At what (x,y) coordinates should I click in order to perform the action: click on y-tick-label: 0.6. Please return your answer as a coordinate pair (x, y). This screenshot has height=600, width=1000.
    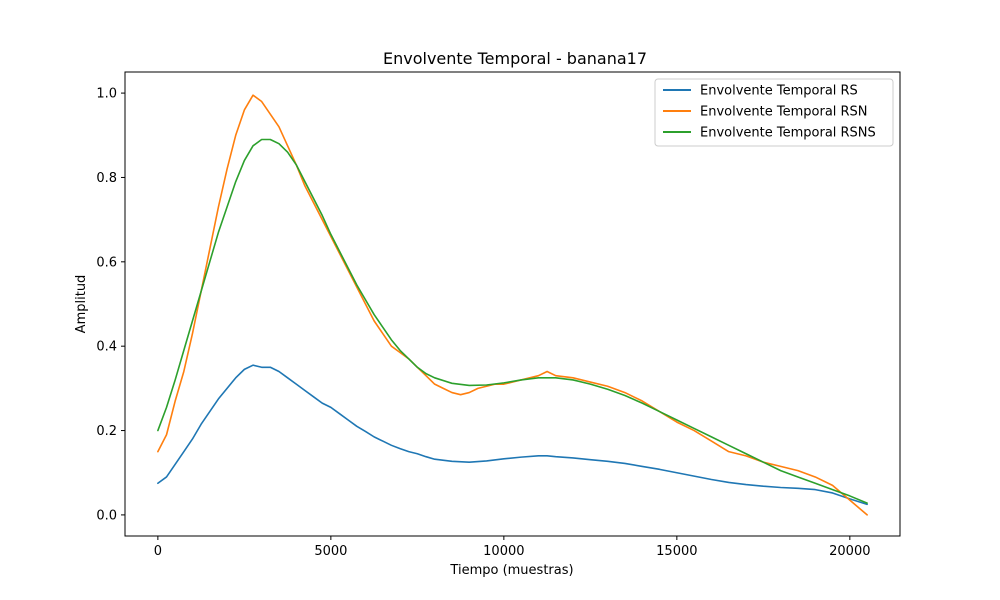
    Looking at the image, I should click on (106, 262).